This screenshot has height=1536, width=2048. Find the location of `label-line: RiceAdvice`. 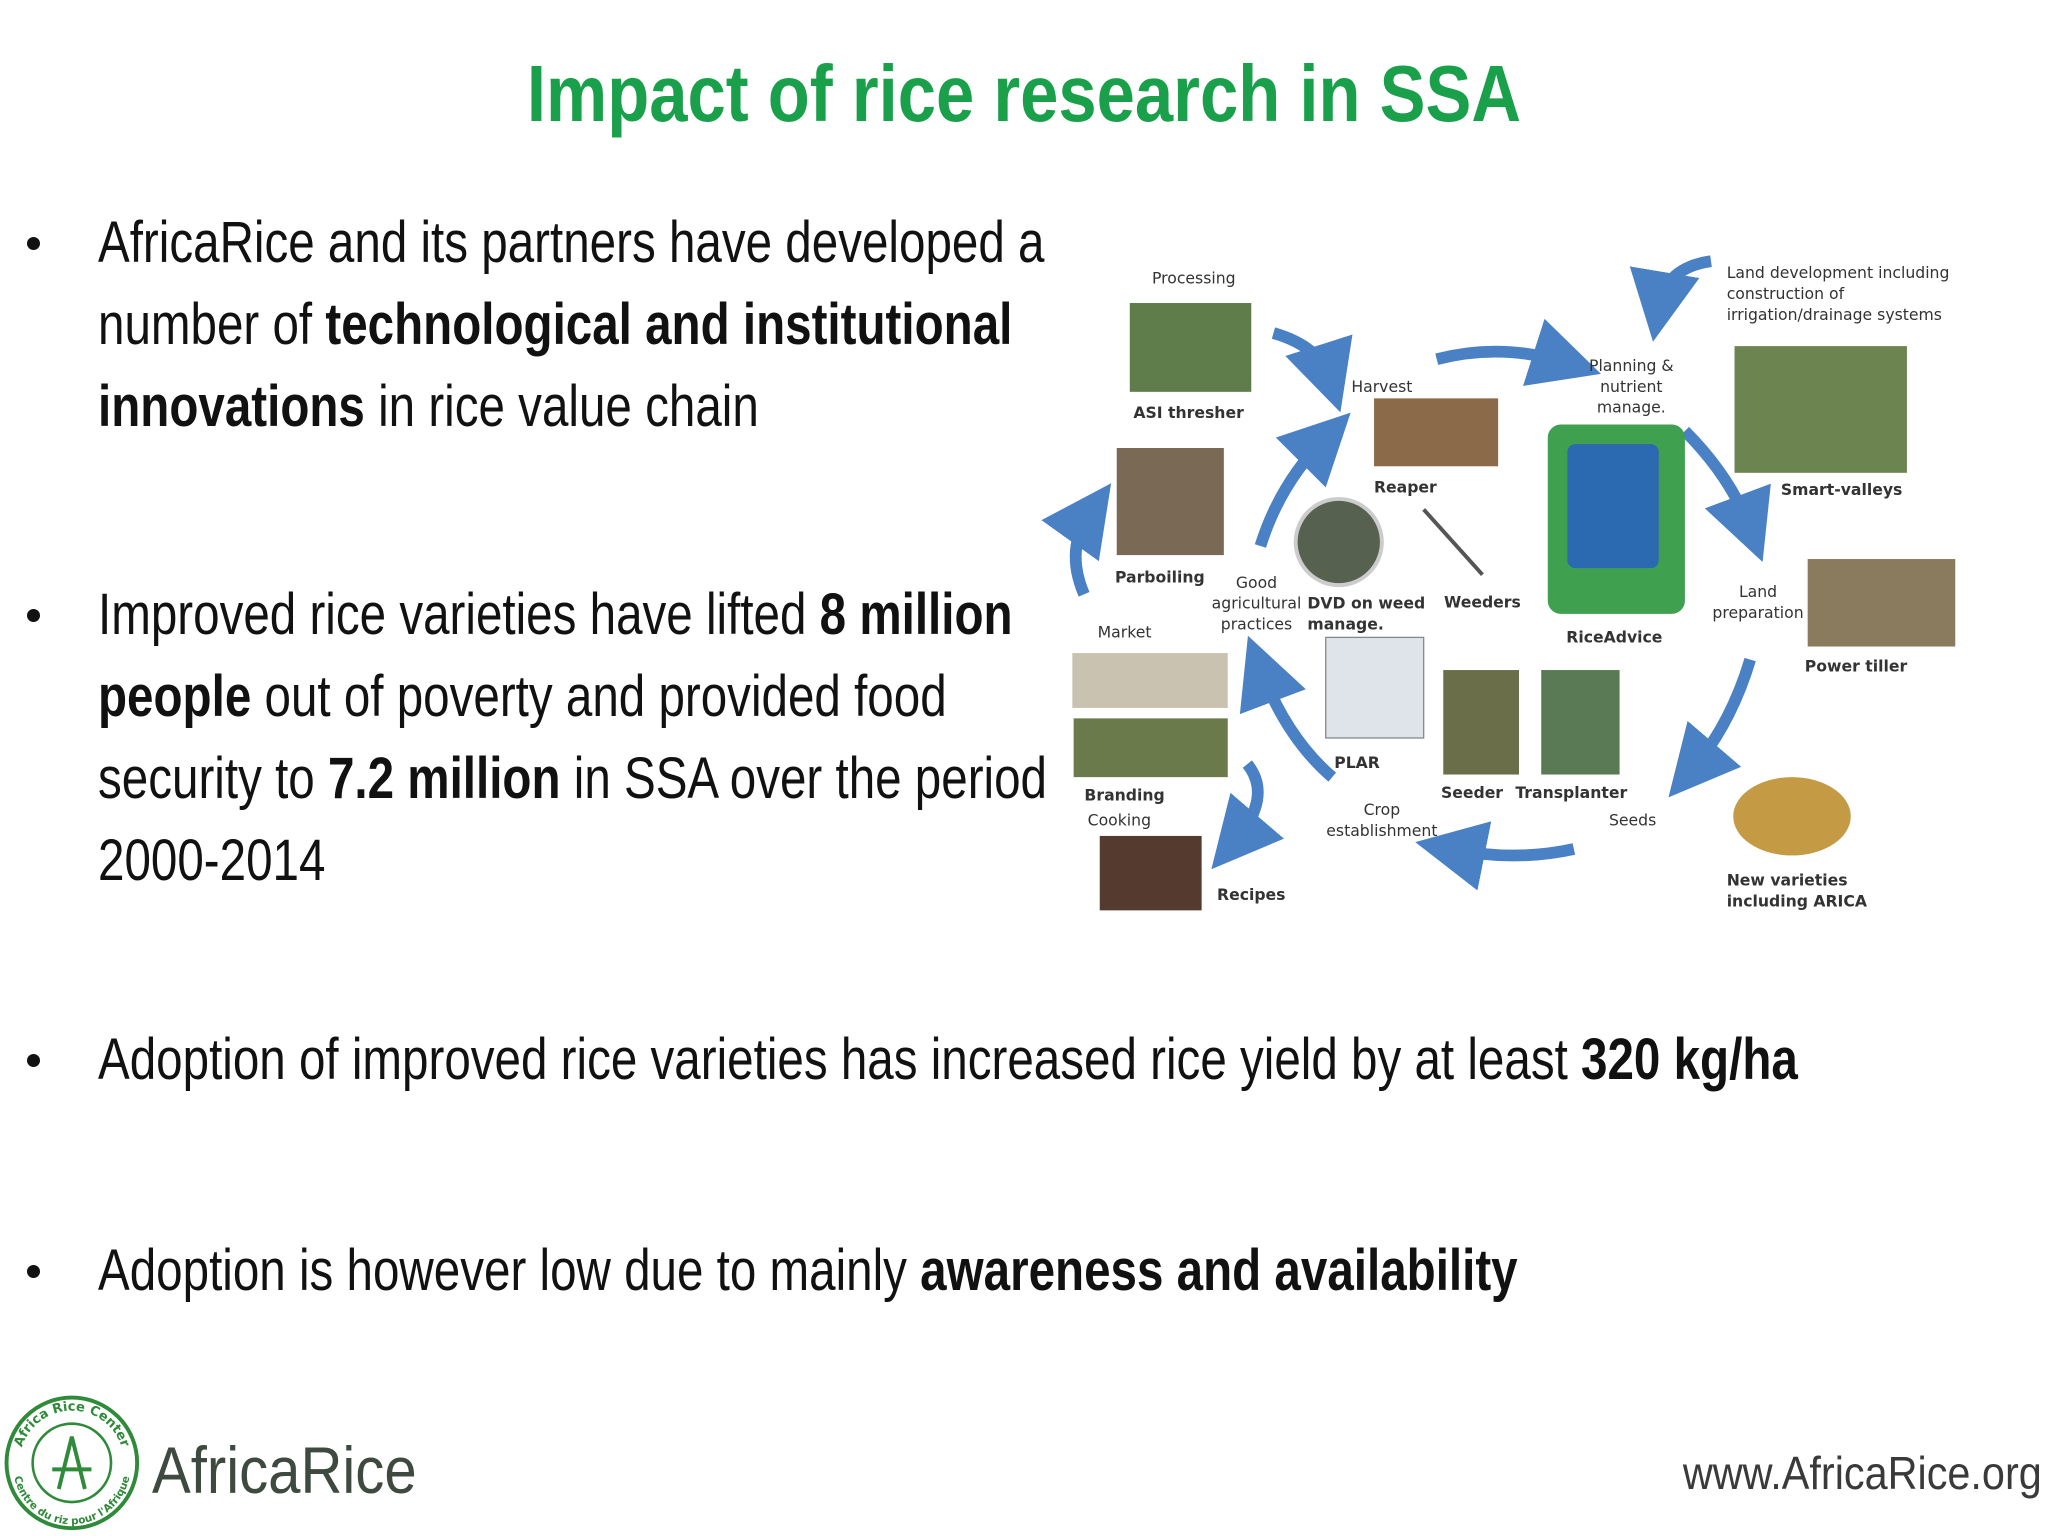

label-line: RiceAdvice is located at coordinates (1614, 637).